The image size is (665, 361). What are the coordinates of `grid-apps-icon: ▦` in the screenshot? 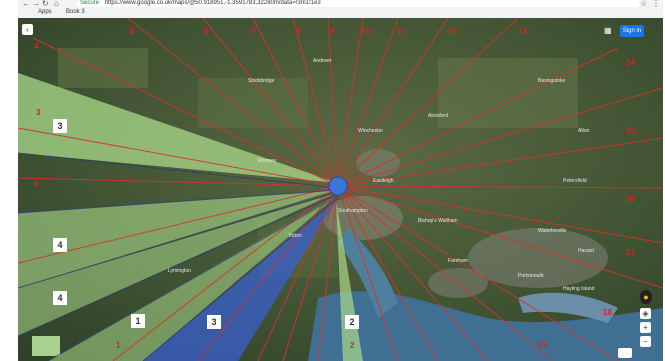 It's located at (608, 30).